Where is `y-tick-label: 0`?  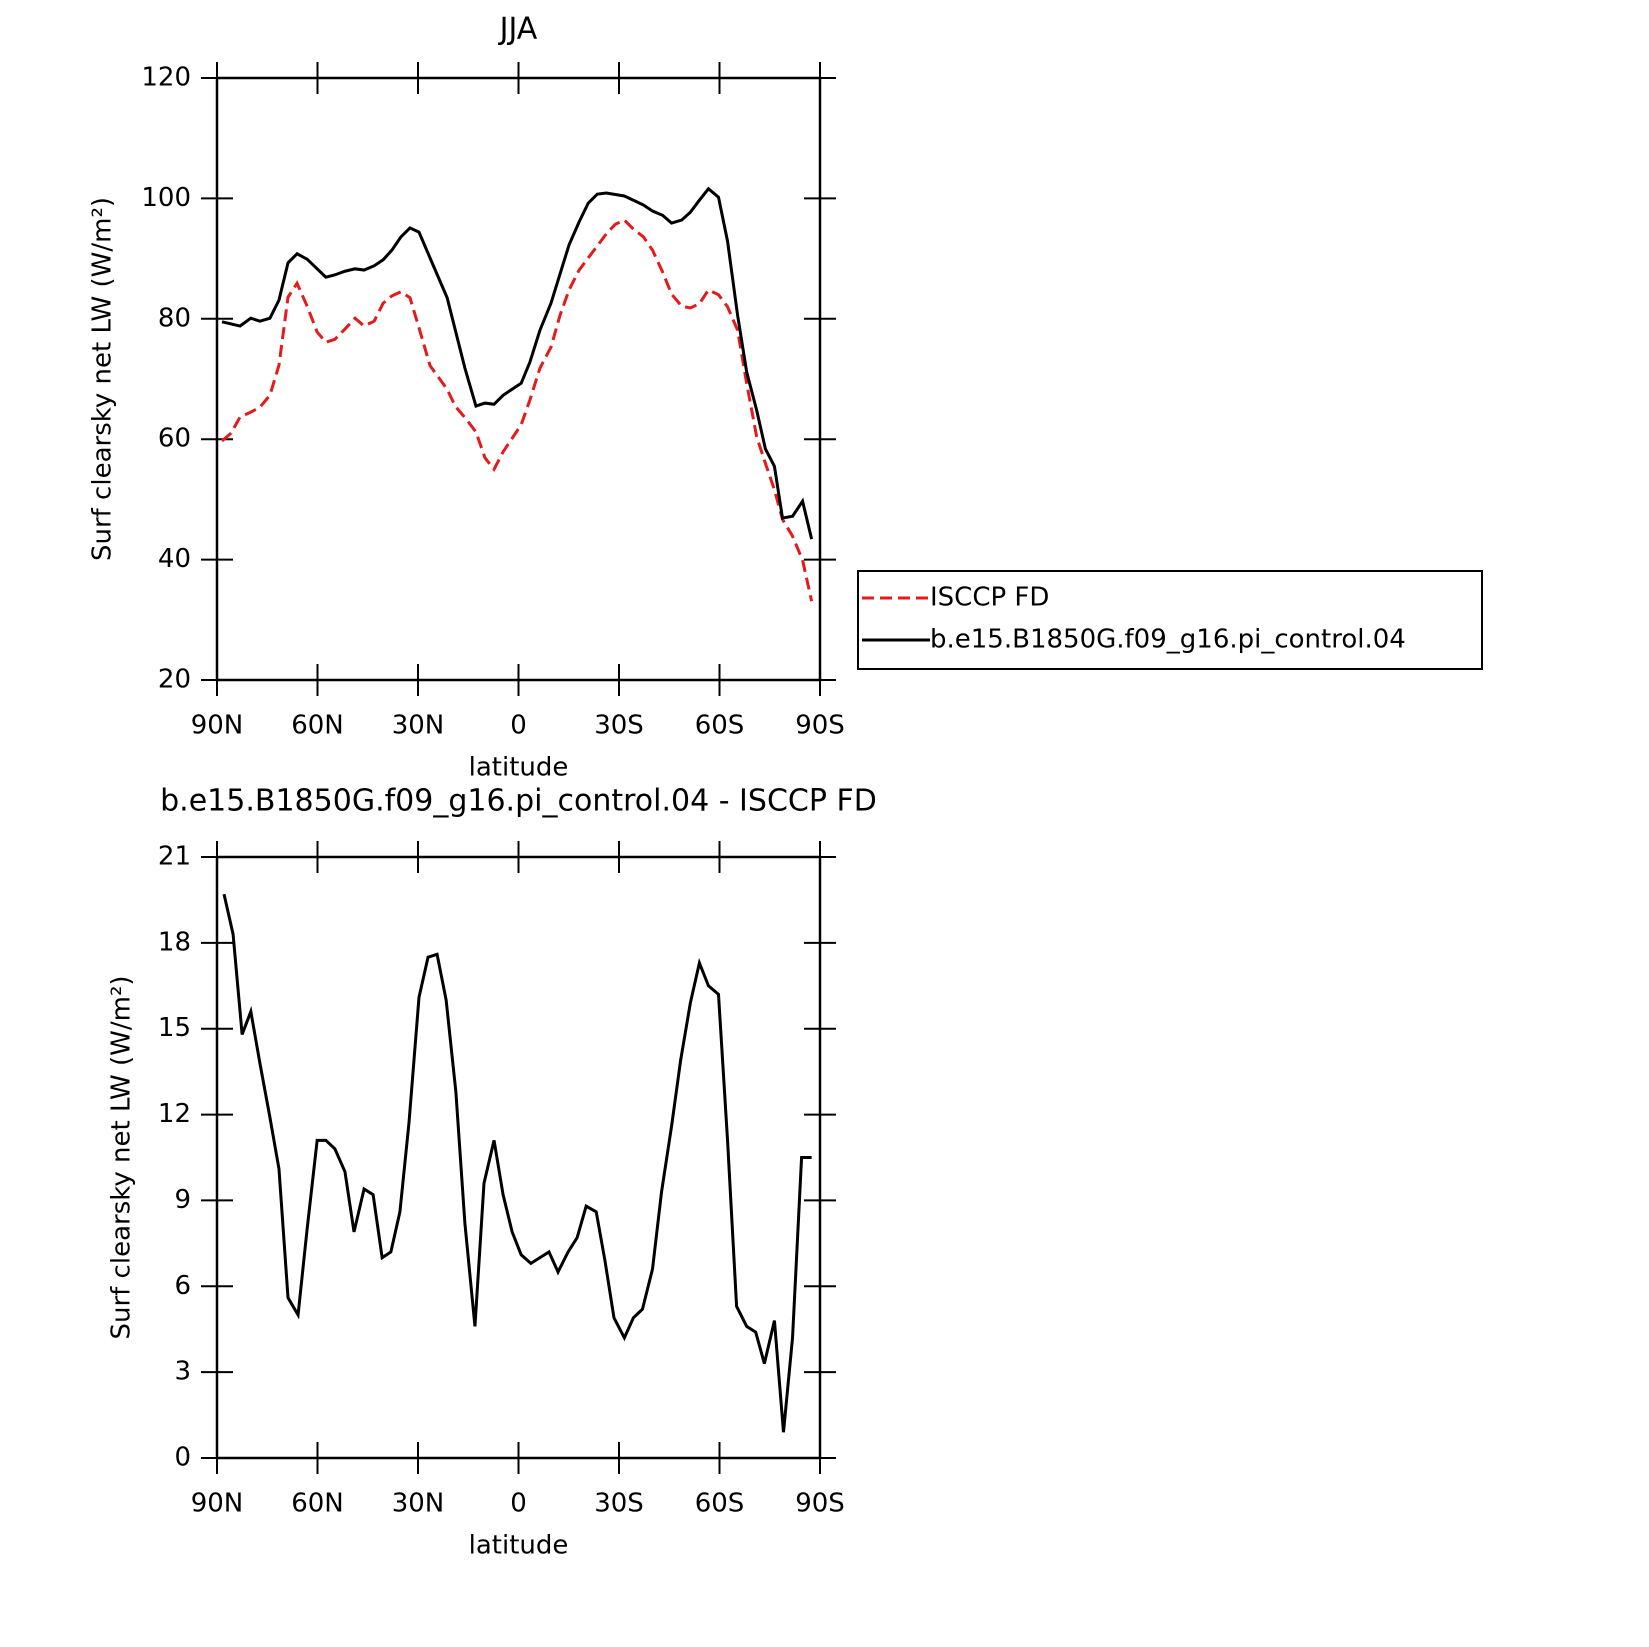 y-tick-label: 0 is located at coordinates (182, 1458).